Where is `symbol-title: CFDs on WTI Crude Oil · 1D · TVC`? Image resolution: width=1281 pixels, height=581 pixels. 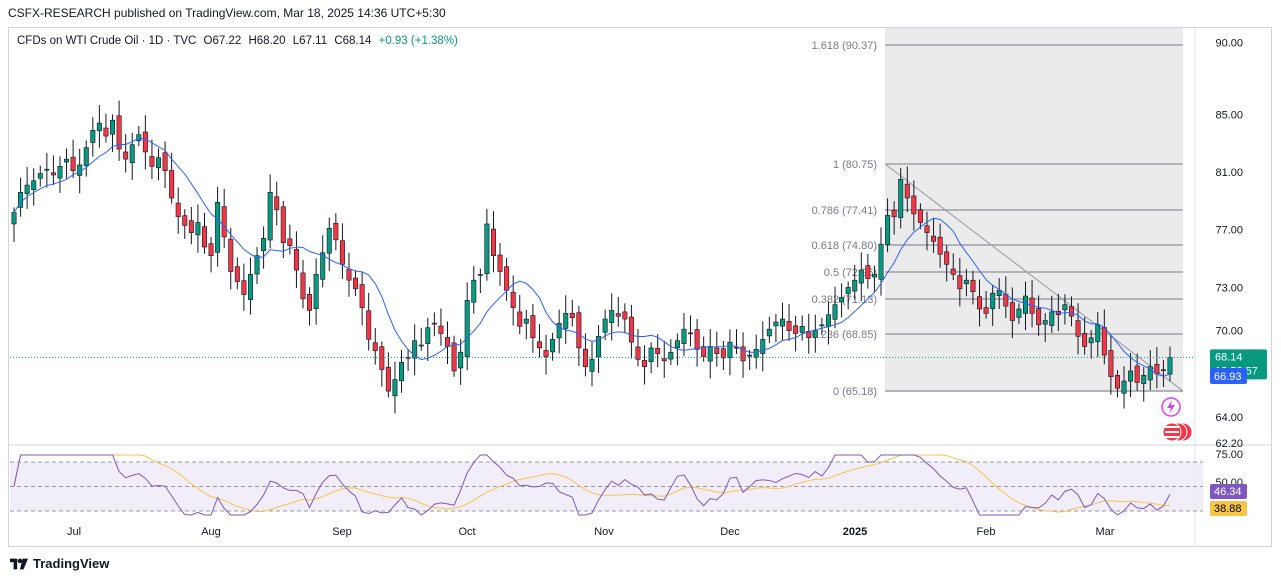 symbol-title: CFDs on WTI Crude Oil · 1D · TVC is located at coordinates (107, 41).